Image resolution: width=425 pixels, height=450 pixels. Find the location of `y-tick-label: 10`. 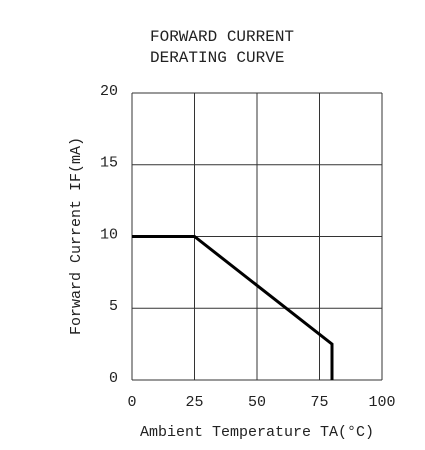

y-tick-label: 10 is located at coordinates (109, 234).